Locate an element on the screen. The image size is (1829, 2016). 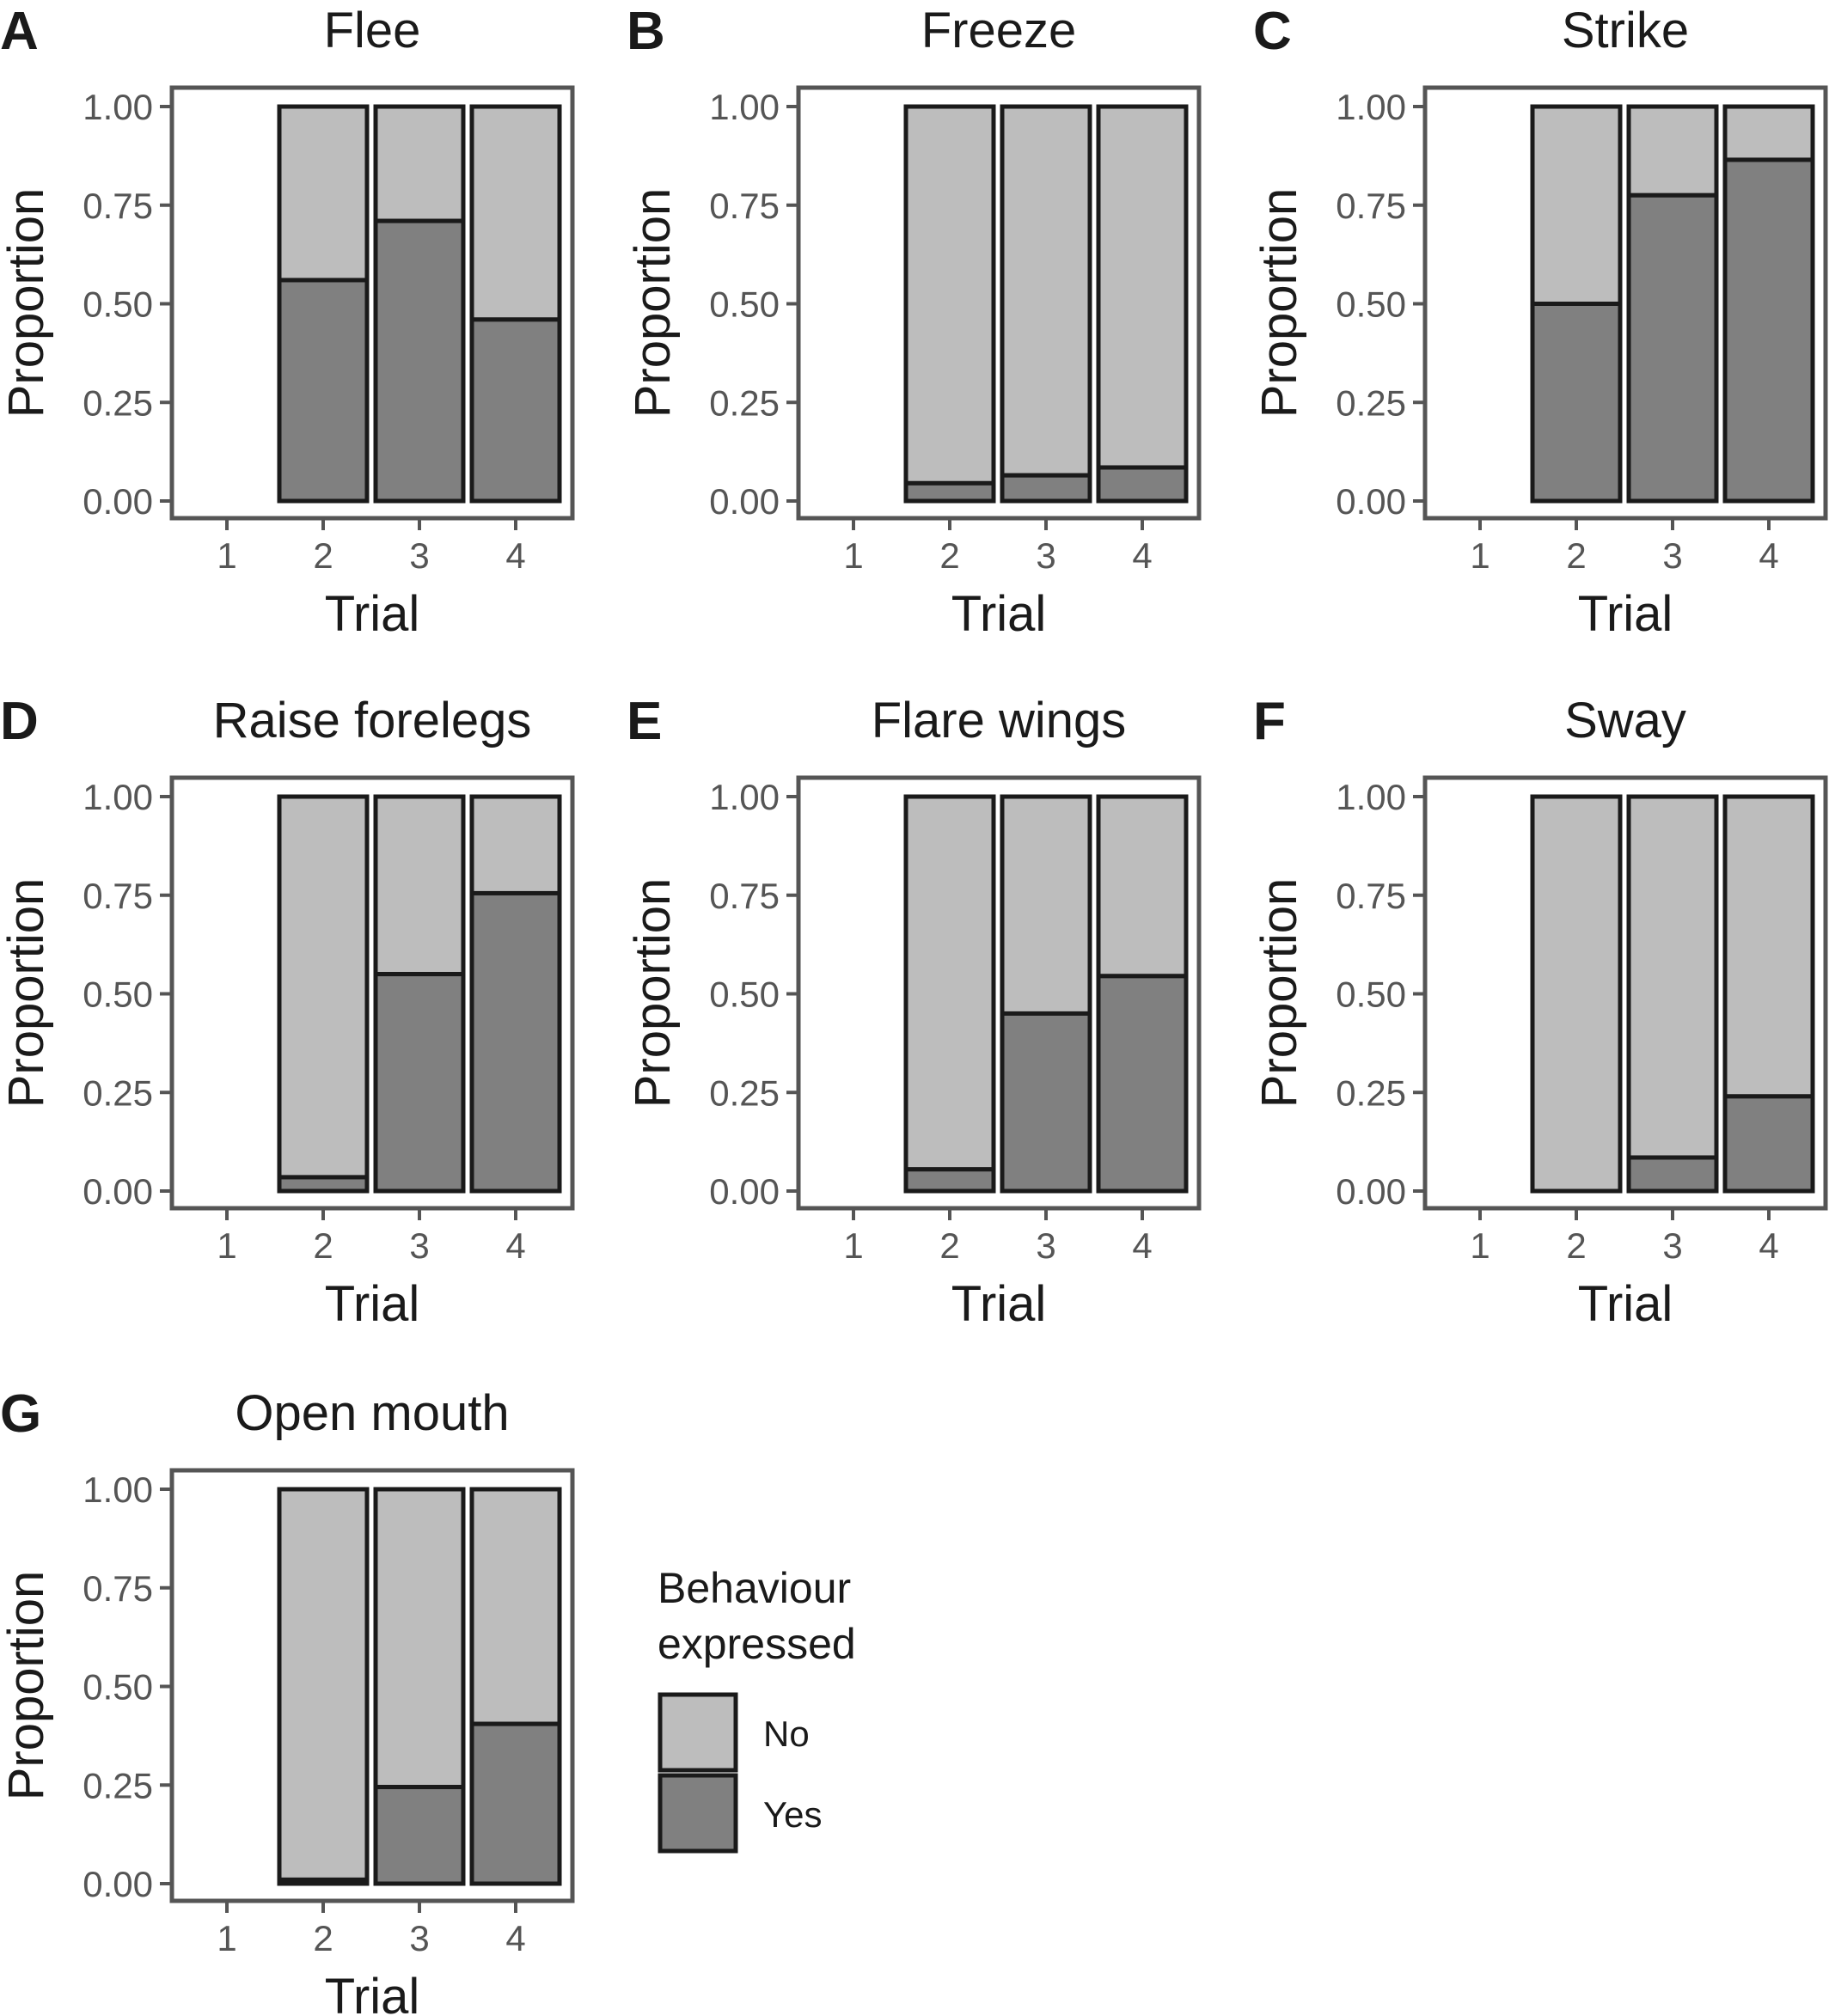
legend-title-line-1: Behaviour is located at coordinates (754, 1588).